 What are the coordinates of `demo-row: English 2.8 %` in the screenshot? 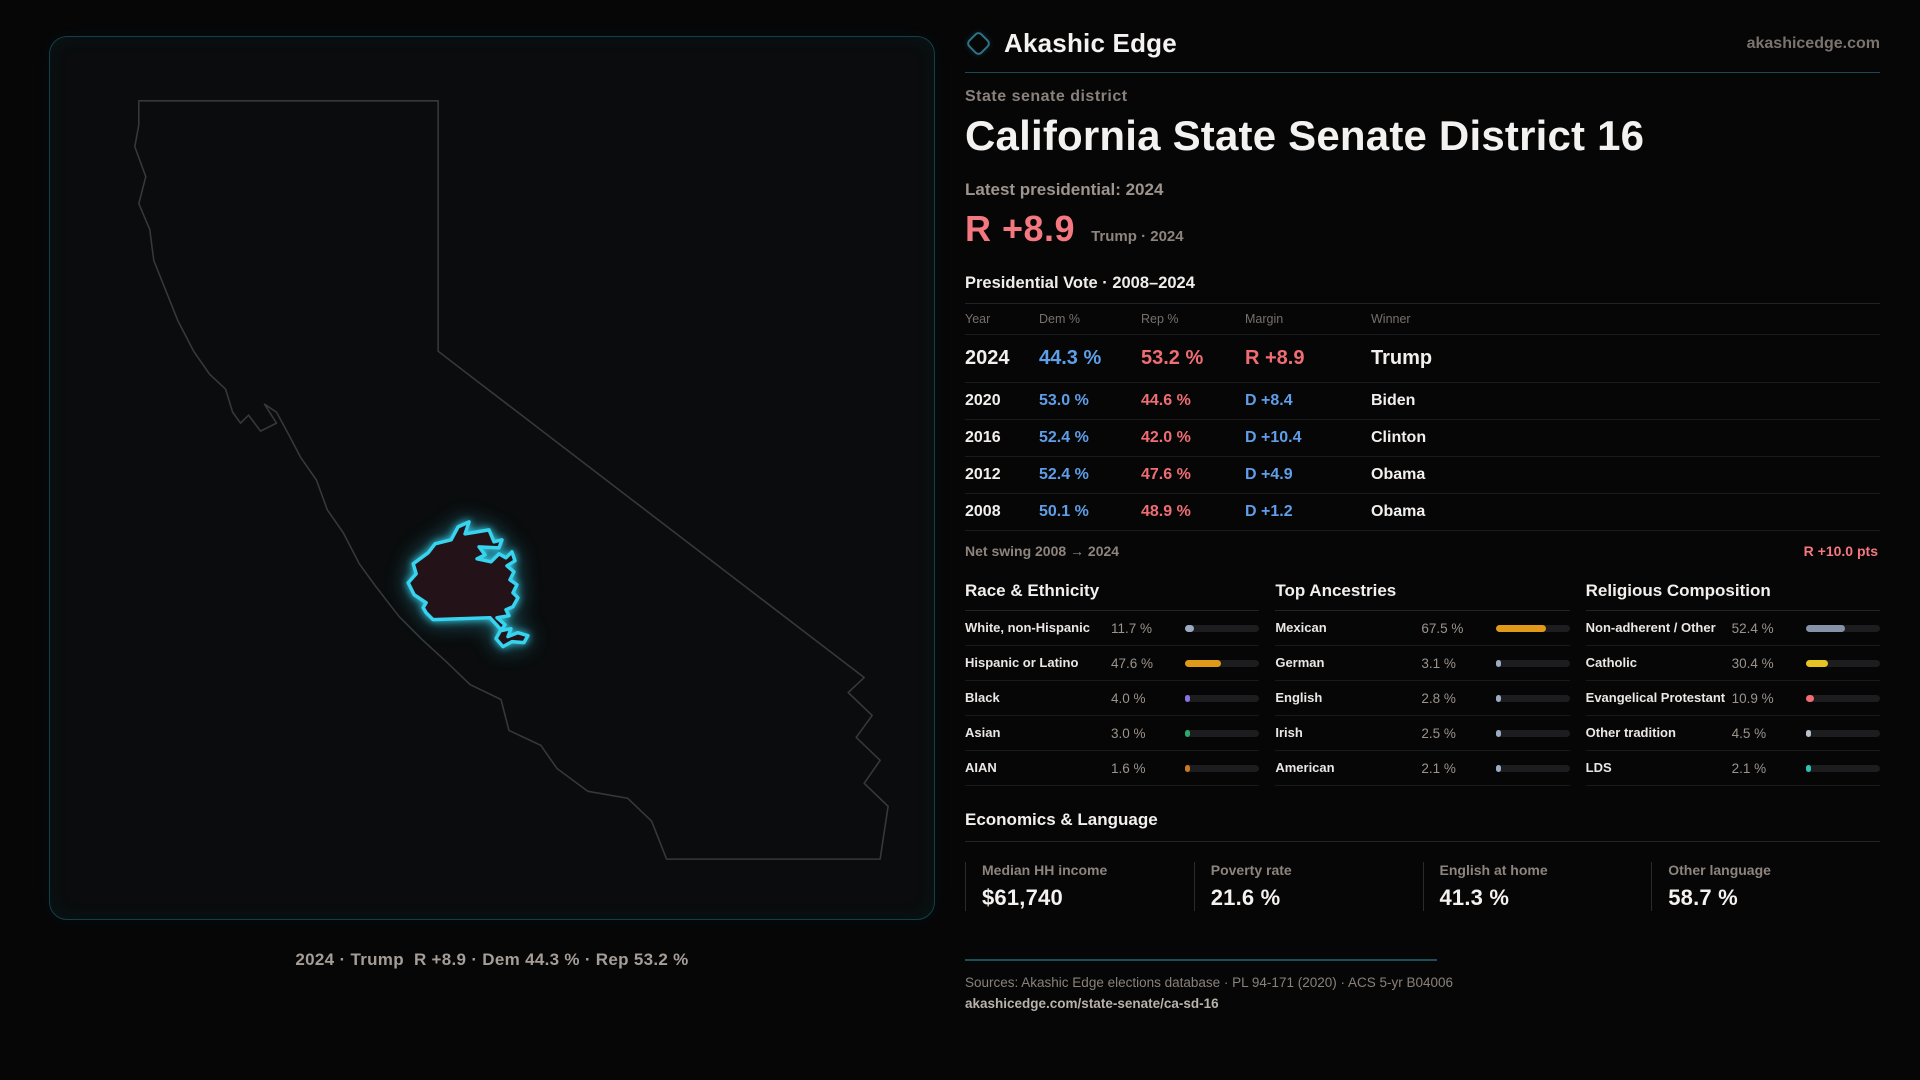 It's located at (1422, 698).